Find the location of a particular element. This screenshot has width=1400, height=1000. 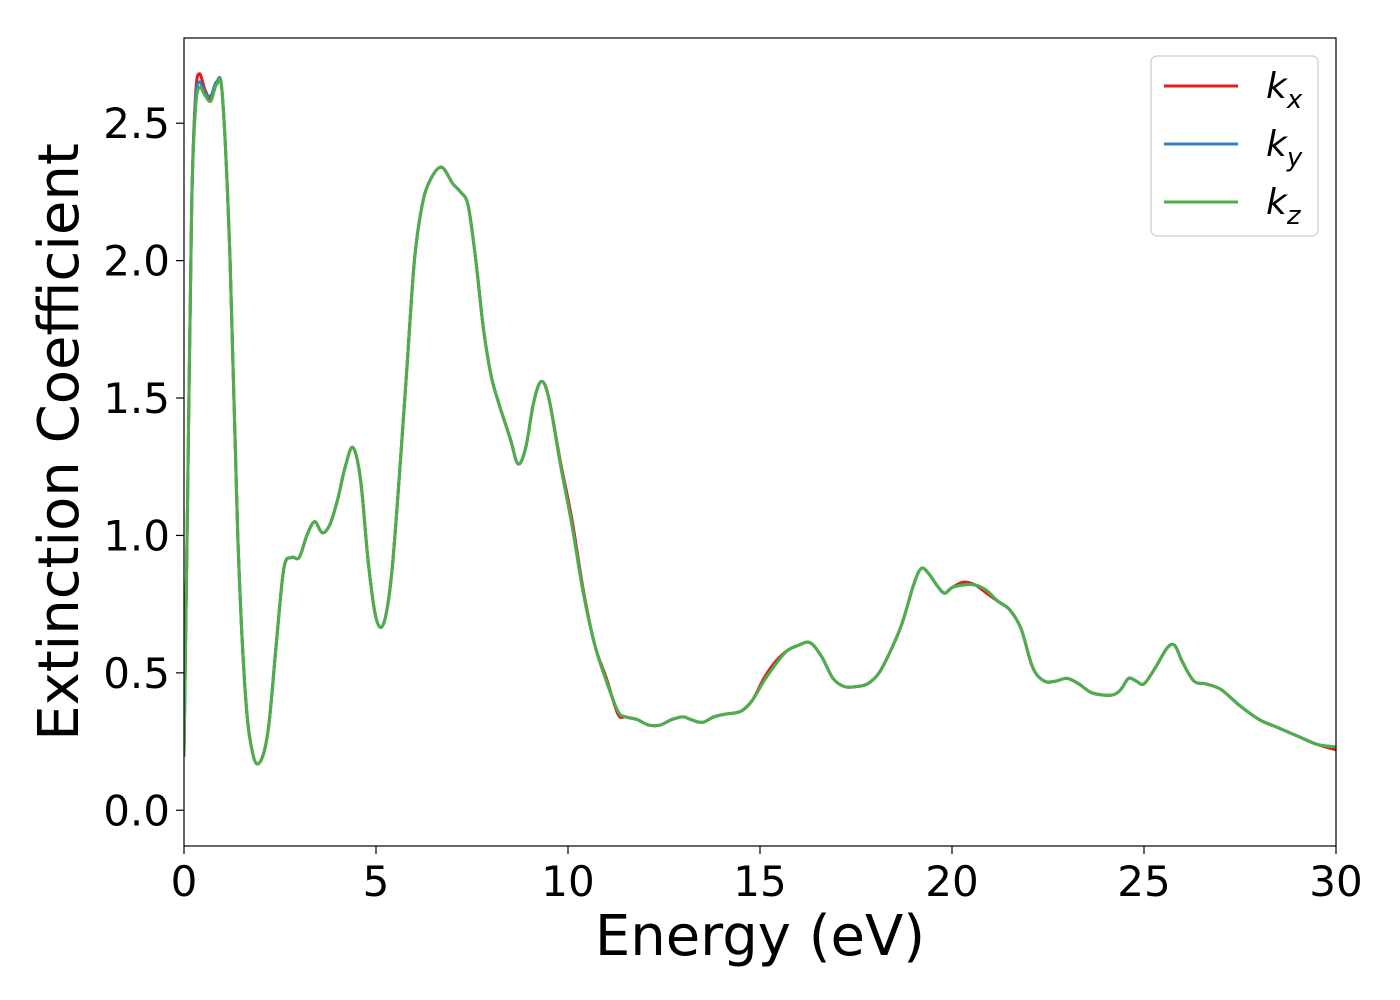

legend-label-subscript: y is located at coordinates (1294, 158).